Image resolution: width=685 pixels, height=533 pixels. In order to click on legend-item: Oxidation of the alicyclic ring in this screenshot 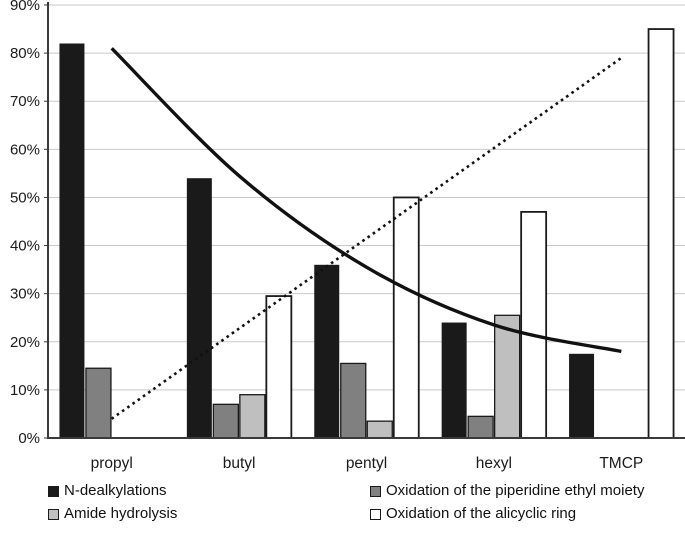, I will do `click(527, 514)`.